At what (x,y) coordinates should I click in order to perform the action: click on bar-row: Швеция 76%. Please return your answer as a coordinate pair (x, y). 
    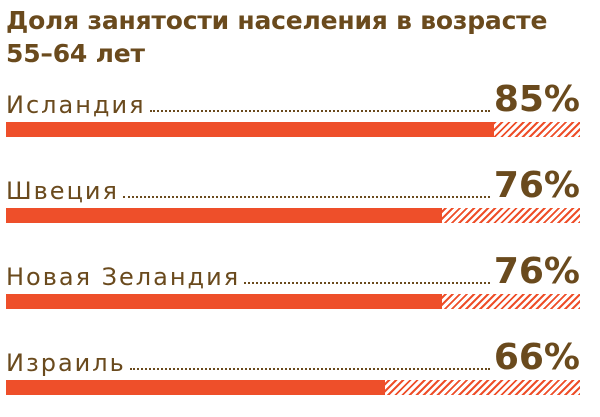
    Looking at the image, I should click on (293, 197).